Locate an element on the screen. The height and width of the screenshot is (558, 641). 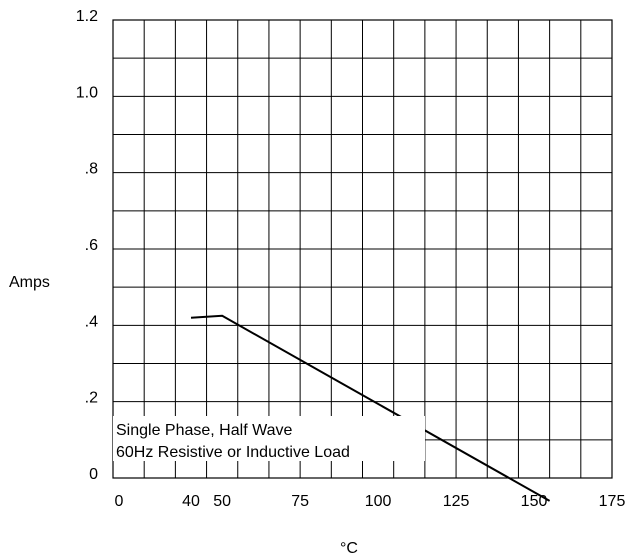
y-tick-label: .6 is located at coordinates (91, 245).